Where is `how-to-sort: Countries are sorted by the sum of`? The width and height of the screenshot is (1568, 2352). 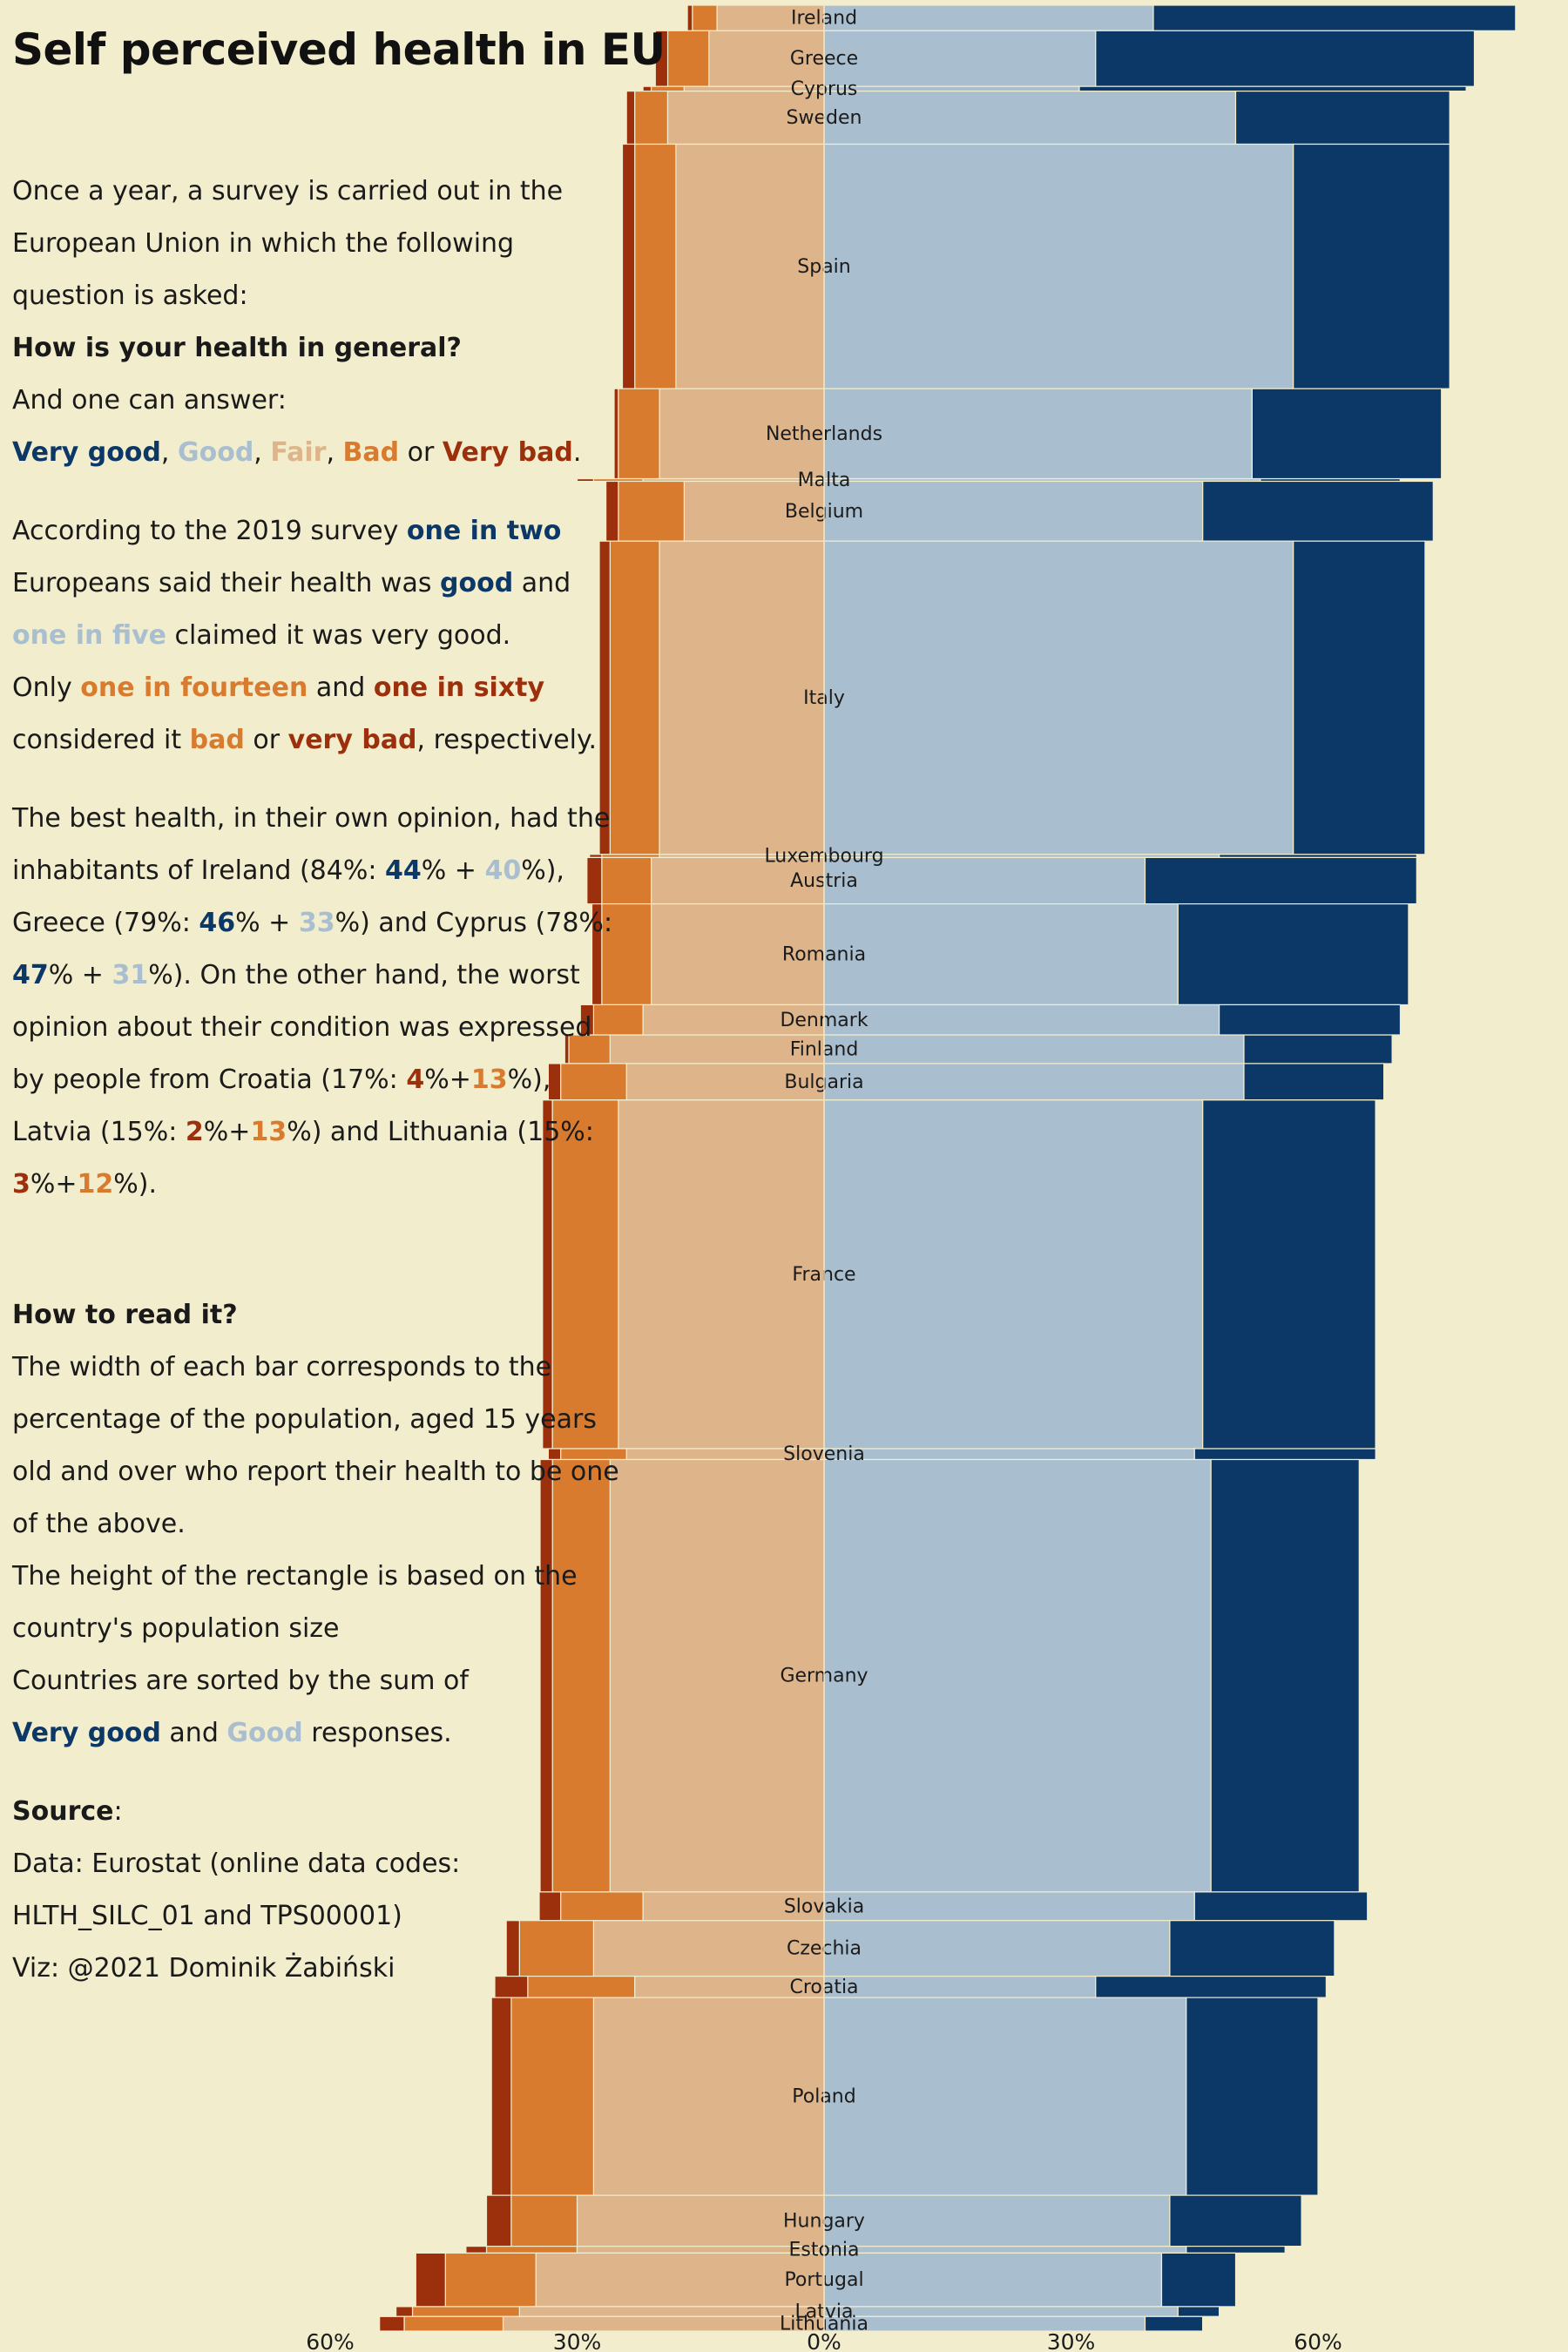 how-to-sort: Countries are sorted by the sum of is located at coordinates (240, 1681).